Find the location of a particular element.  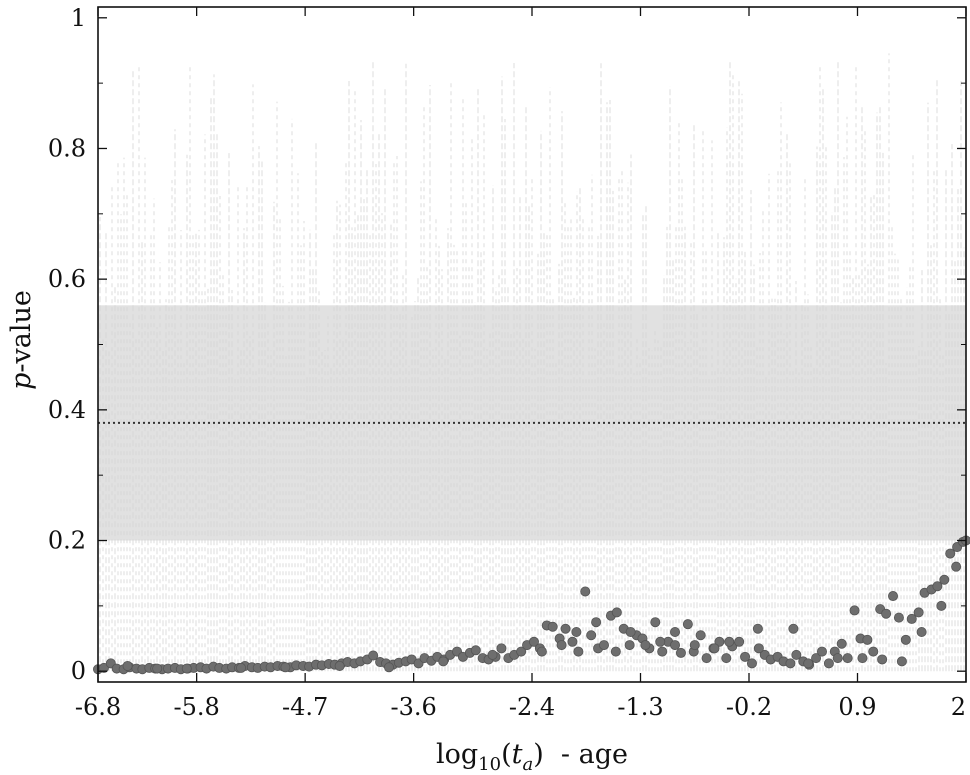

x-tick-label: -3.6 is located at coordinates (413, 707).